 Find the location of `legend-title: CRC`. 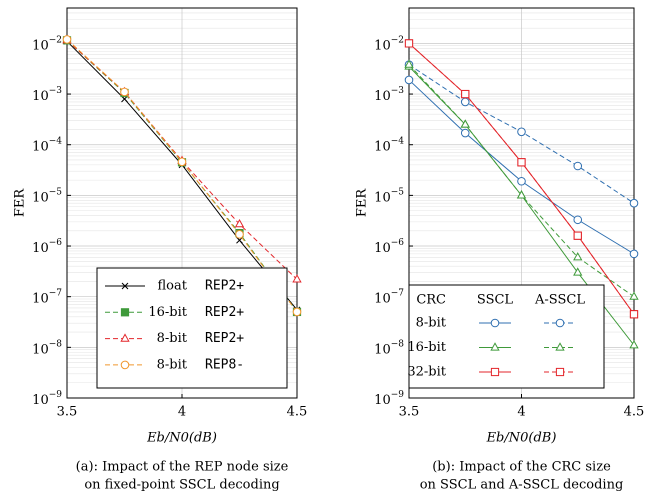

legend-title: CRC is located at coordinates (431, 300).